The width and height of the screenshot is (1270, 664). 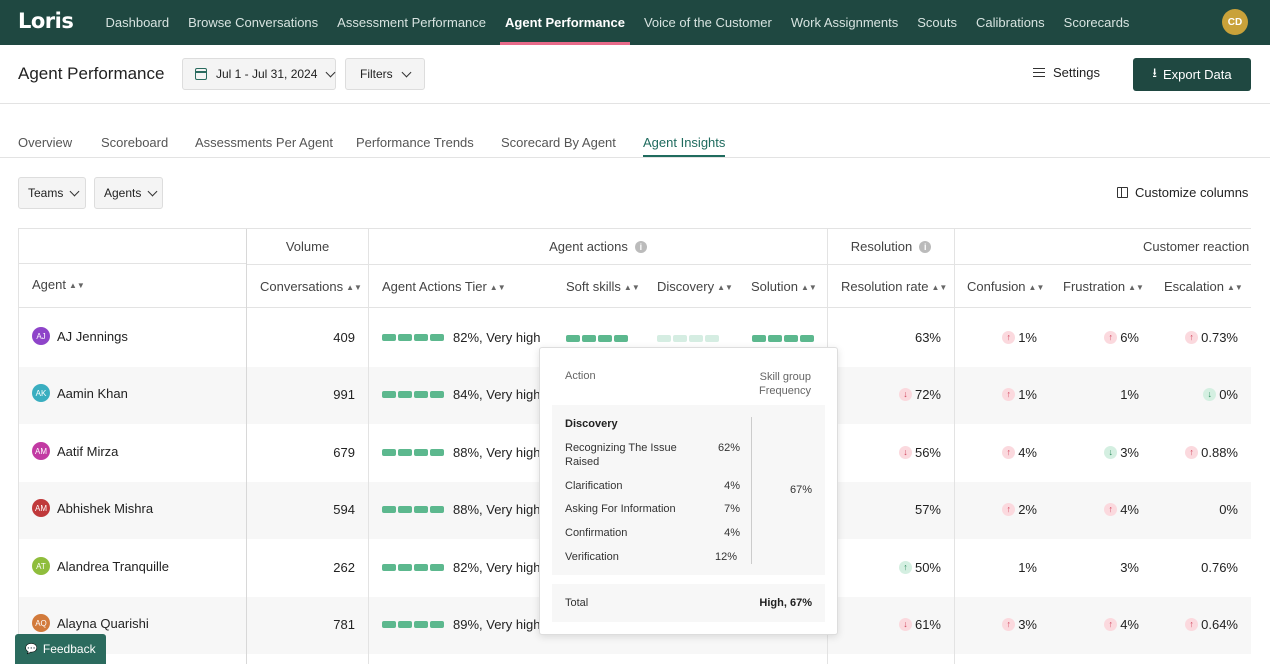 What do you see at coordinates (580, 376) in the screenshot?
I see `tooltip-header-action: Action` at bounding box center [580, 376].